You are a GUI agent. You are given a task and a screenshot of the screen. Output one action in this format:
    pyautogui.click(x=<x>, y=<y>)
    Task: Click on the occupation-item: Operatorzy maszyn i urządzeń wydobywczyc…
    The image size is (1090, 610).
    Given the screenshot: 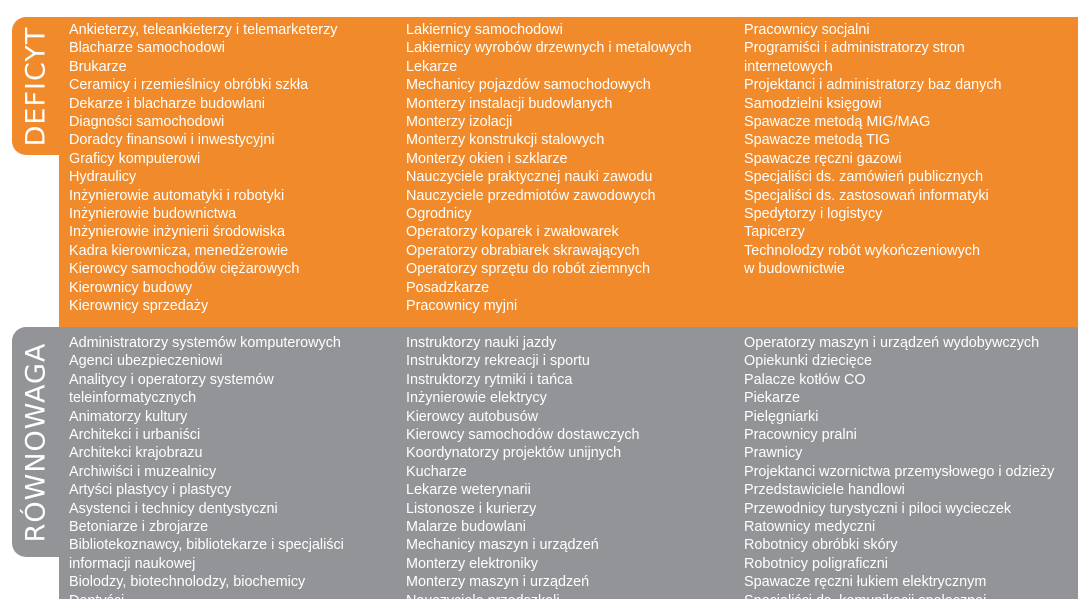 What is the action you would take?
    pyautogui.click(x=892, y=343)
    